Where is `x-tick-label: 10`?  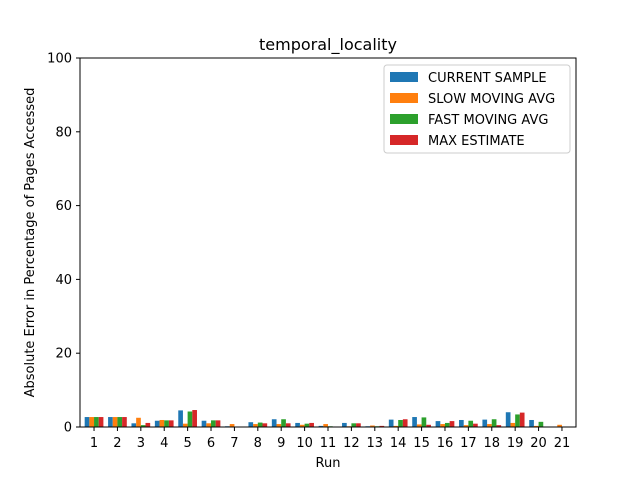 x-tick-label: 10 is located at coordinates (304, 443).